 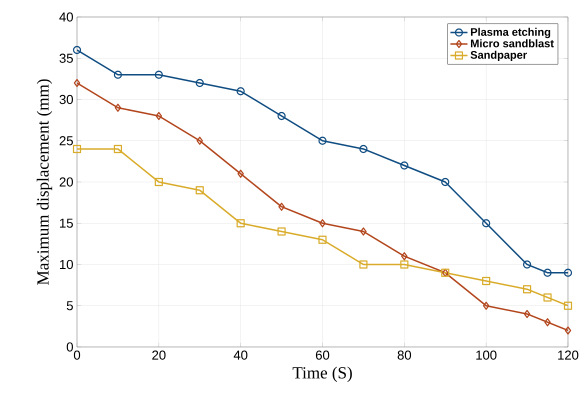 What do you see at coordinates (66, 58) in the screenshot?
I see `y-tick-label: 35` at bounding box center [66, 58].